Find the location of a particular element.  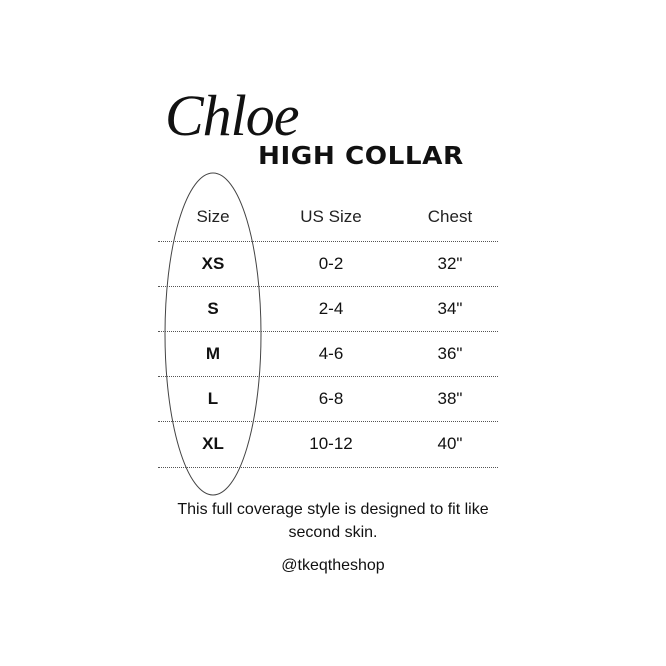

column-header: Chest is located at coordinates (450, 216).